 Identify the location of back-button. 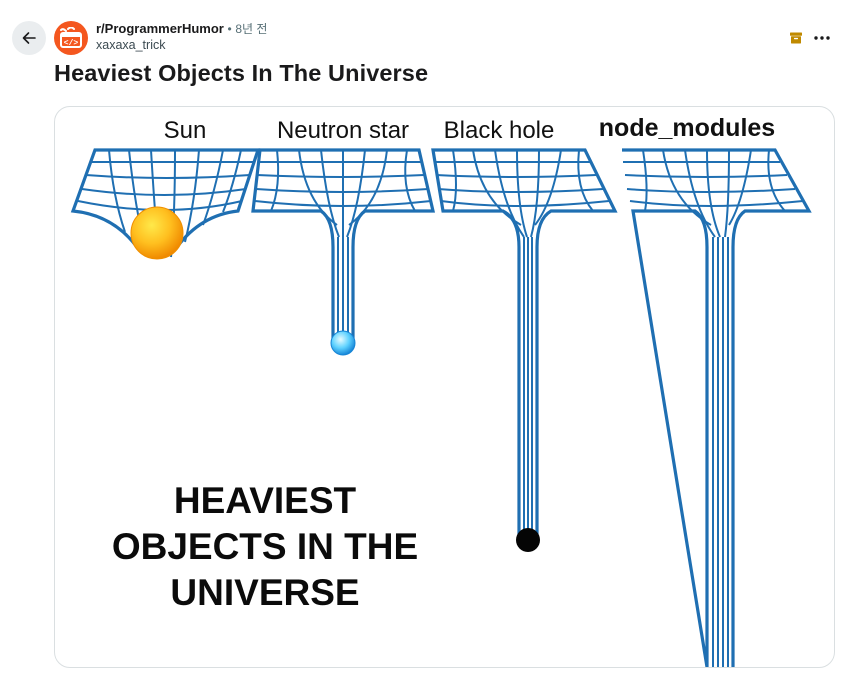
(29, 38).